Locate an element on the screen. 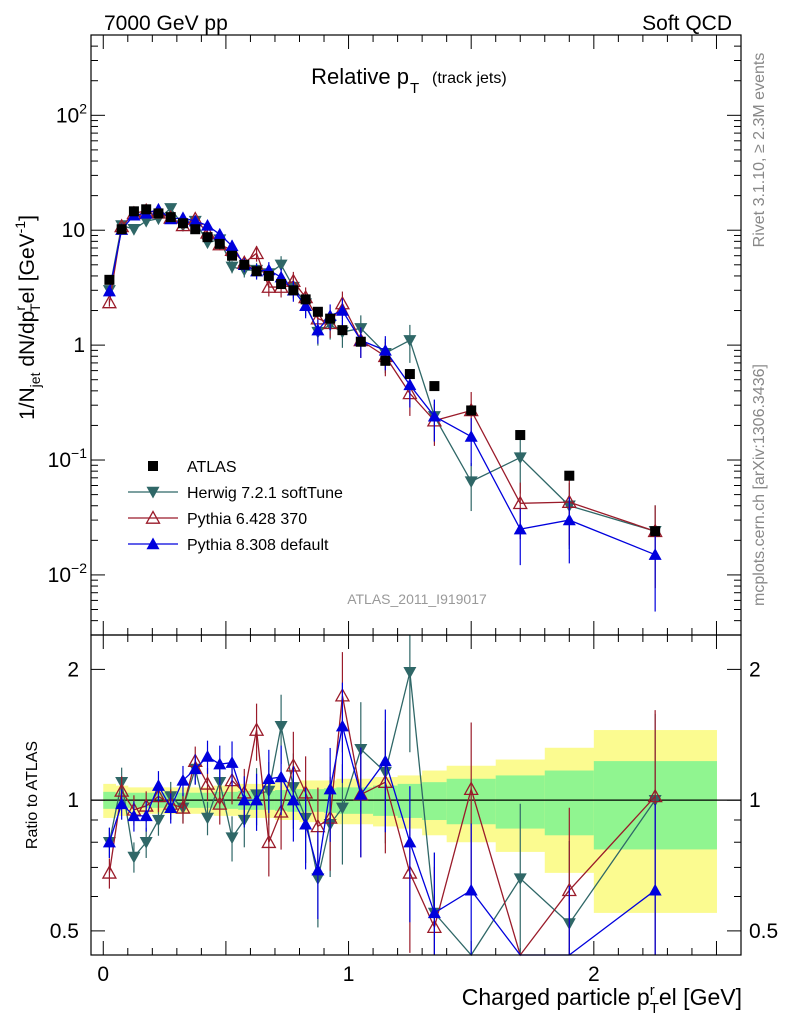 This screenshot has width=786, height=1024. y-tick-label-ratio-right: 1 is located at coordinates (755, 800).